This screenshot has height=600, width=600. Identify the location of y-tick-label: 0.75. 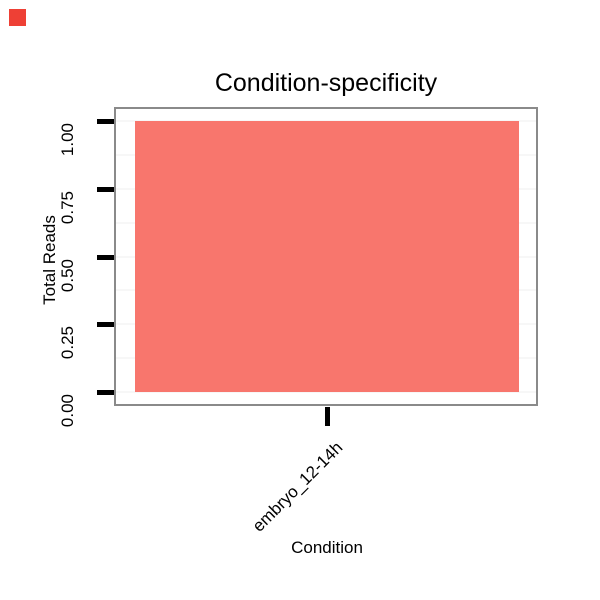
(67, 207).